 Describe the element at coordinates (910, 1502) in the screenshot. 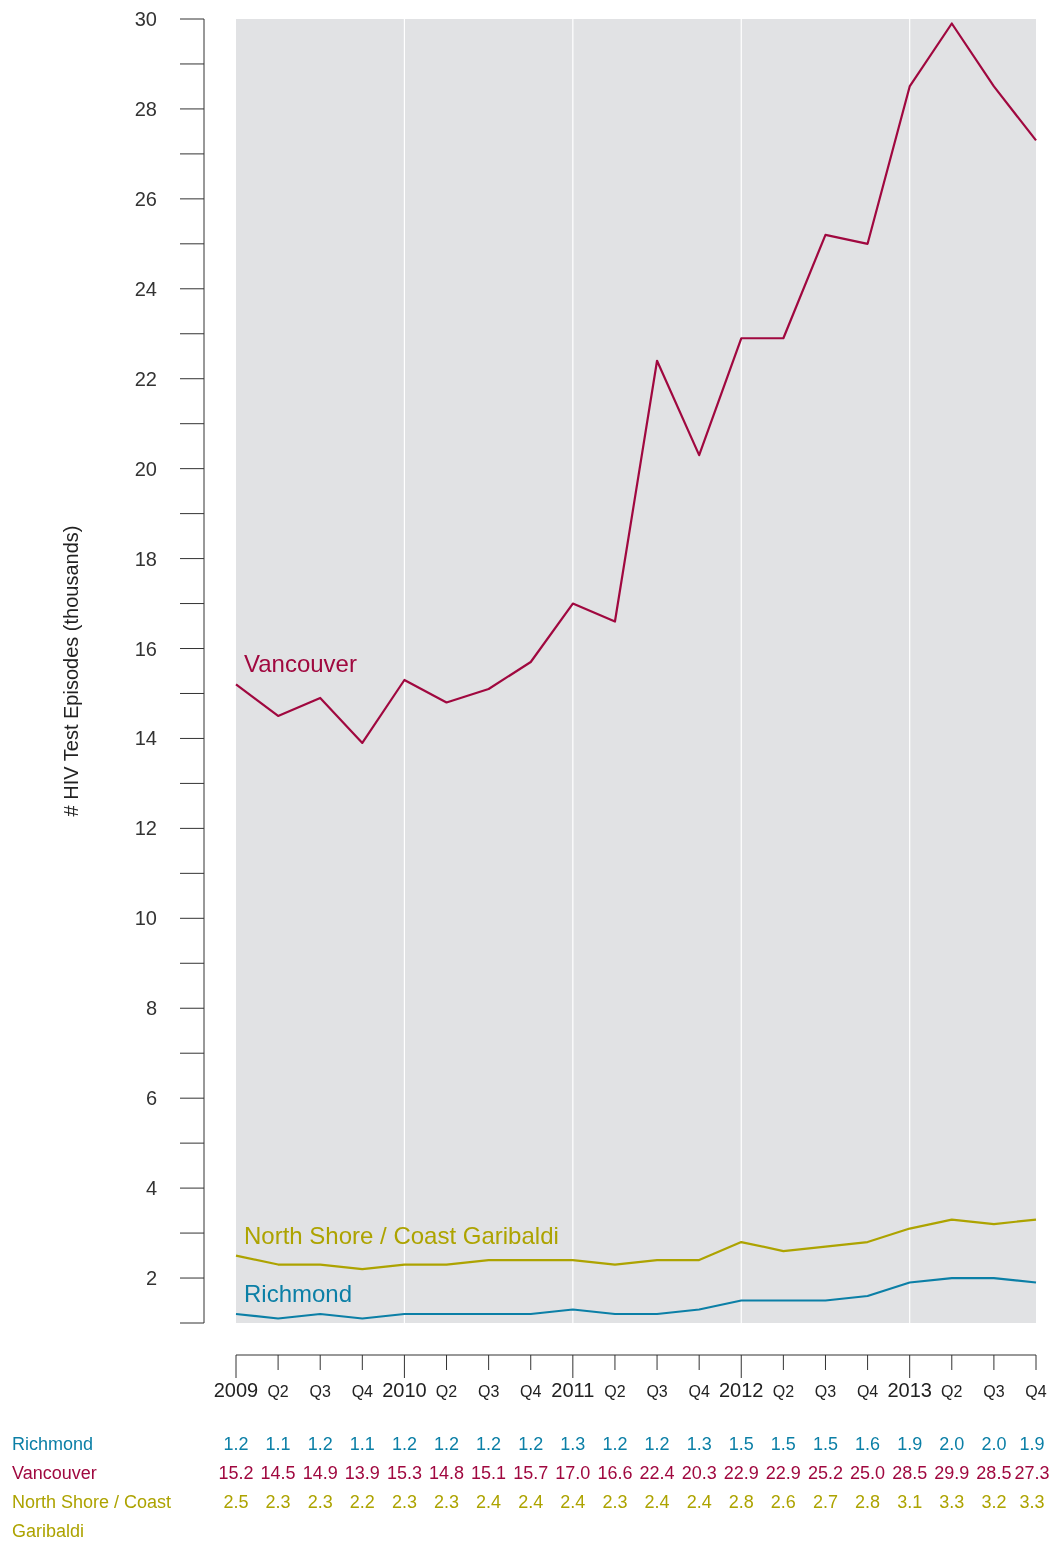

I see `data-label: 3.1` at that location.